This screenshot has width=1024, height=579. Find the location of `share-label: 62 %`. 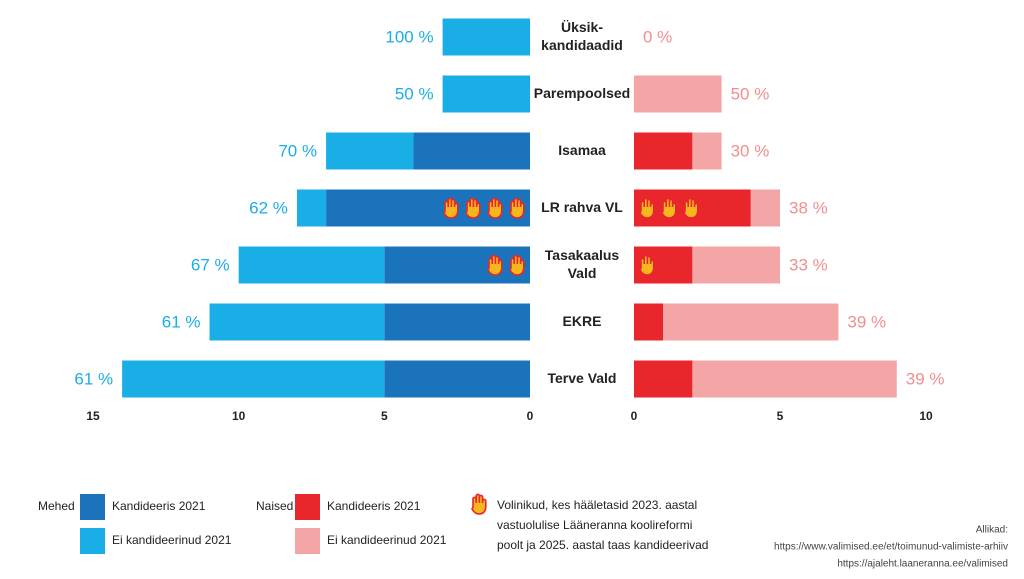

share-label: 62 % is located at coordinates (268, 207).